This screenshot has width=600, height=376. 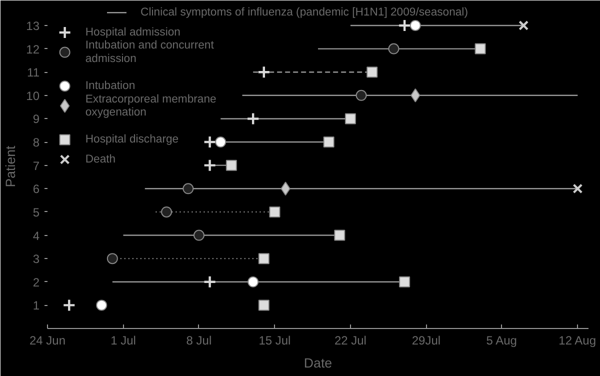 I want to click on legend-label: Intubation and concurrent admission, so click(x=150, y=52).